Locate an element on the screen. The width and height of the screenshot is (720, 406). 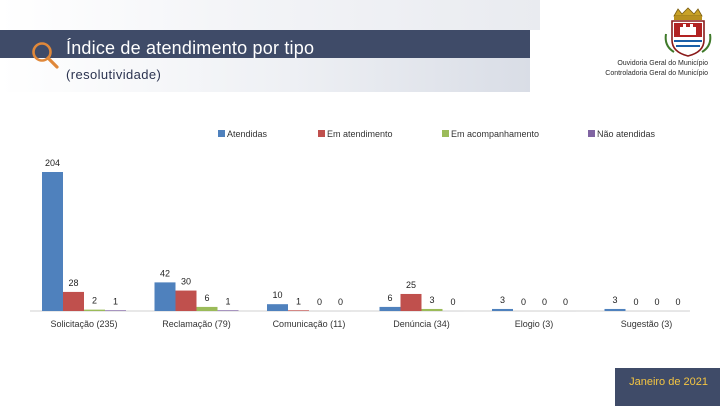
category-label-4: Denúncia (34) is located at coordinates (421, 324).